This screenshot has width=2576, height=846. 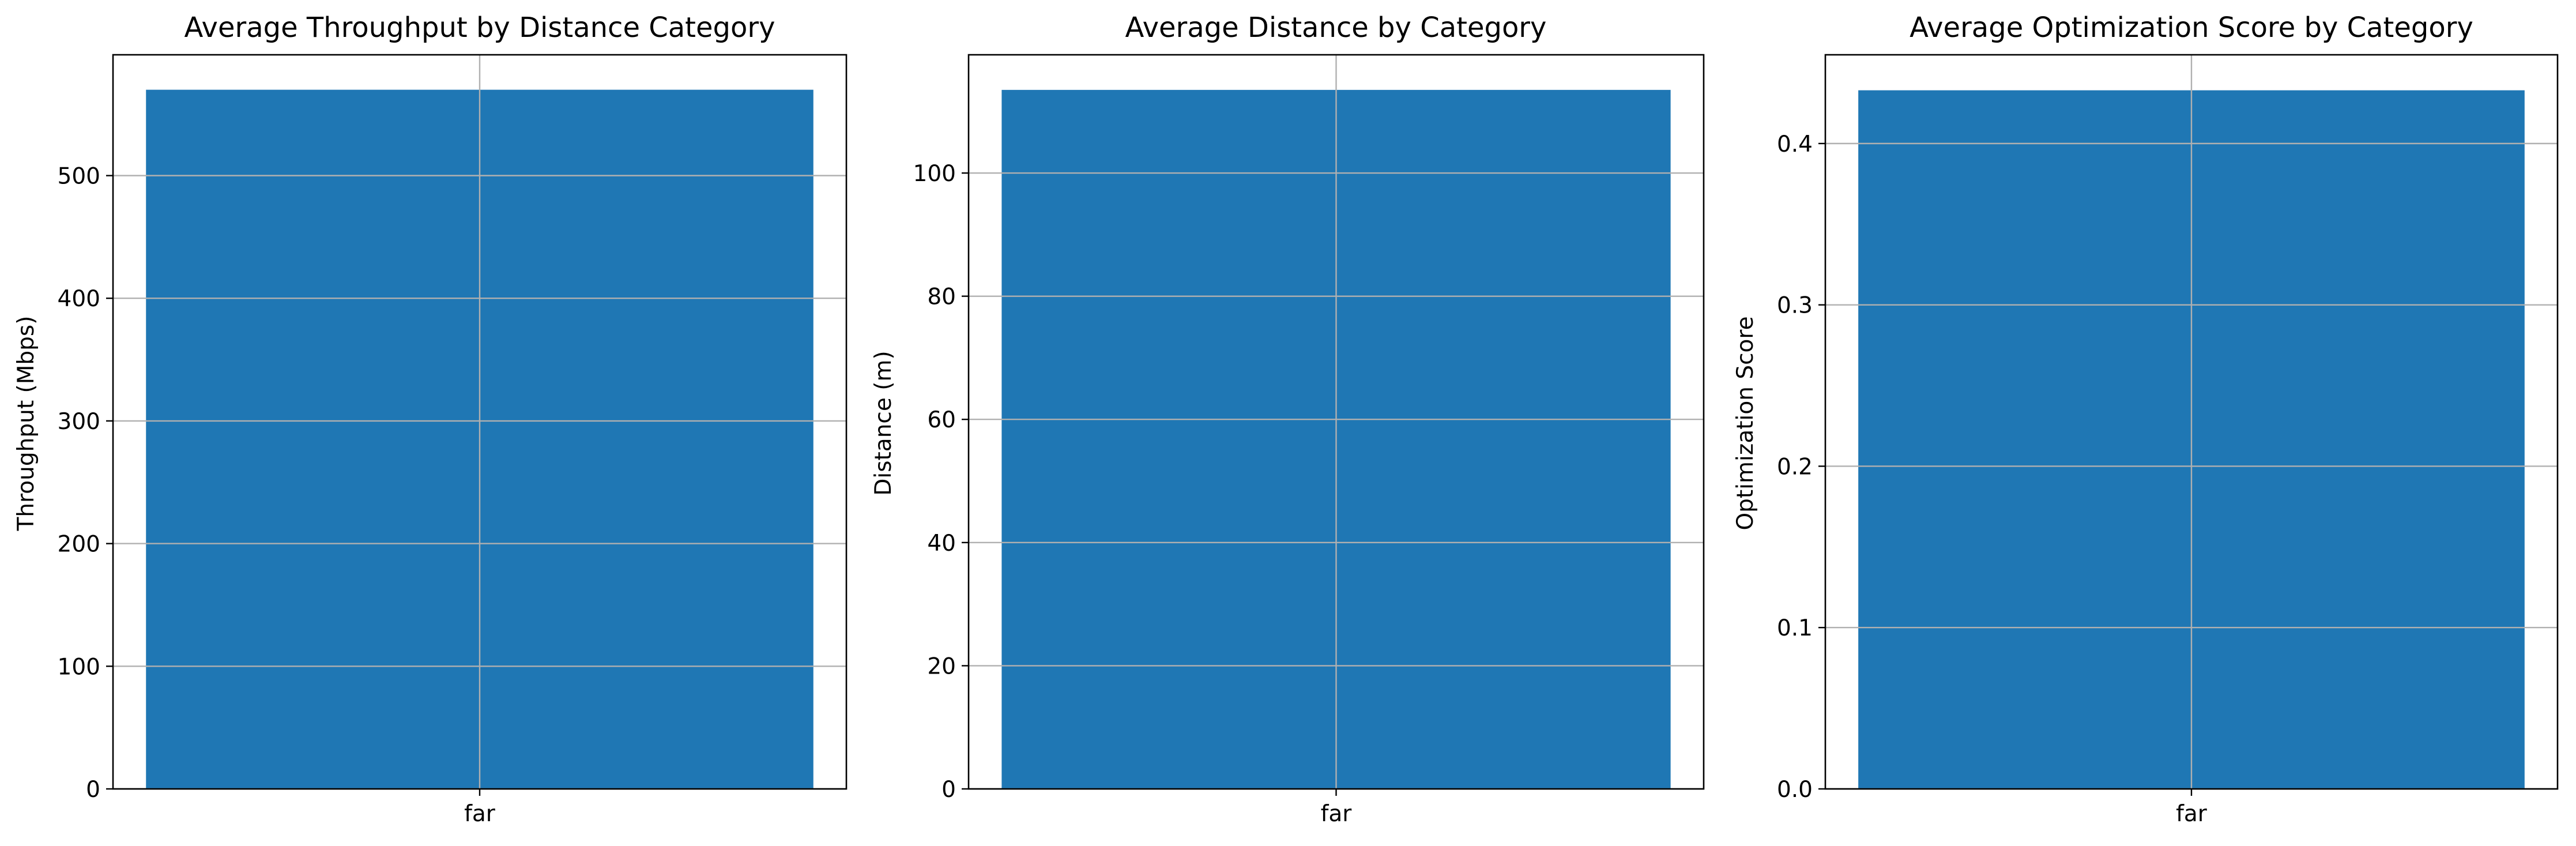 I want to click on chart-title: Average Optimization Score by Category, so click(x=2191, y=28).